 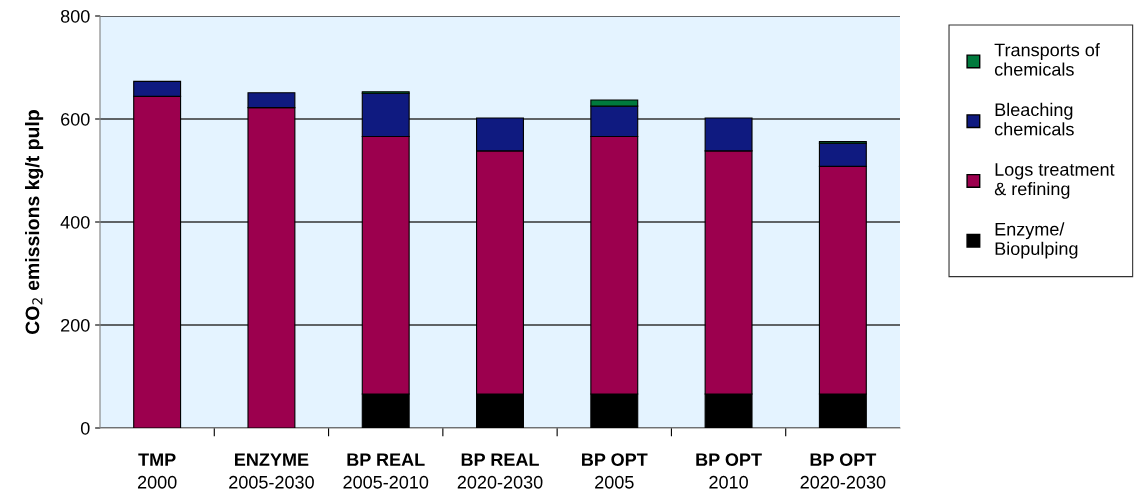 What do you see at coordinates (75, 222) in the screenshot?
I see `y-tick-label: 400` at bounding box center [75, 222].